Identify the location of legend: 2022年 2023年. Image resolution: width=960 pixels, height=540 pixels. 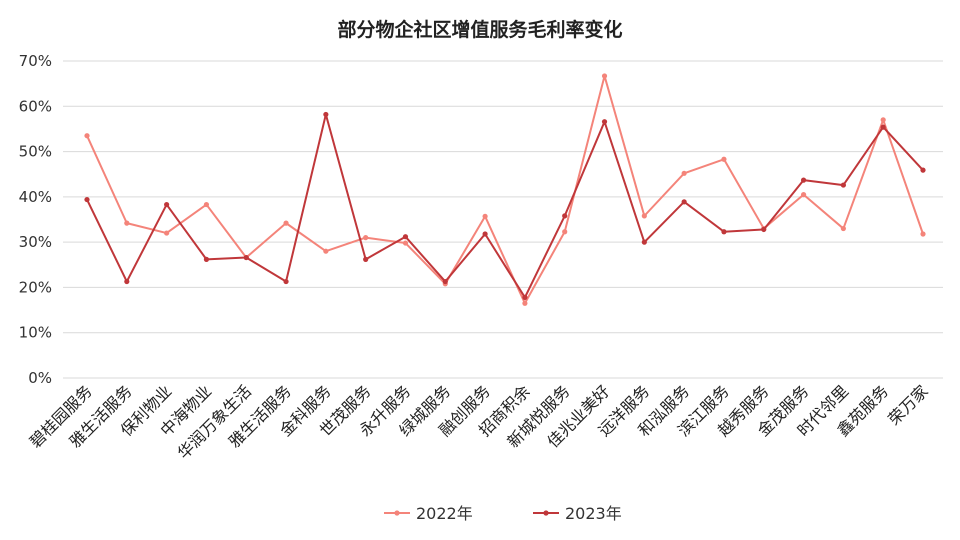
(503, 513).